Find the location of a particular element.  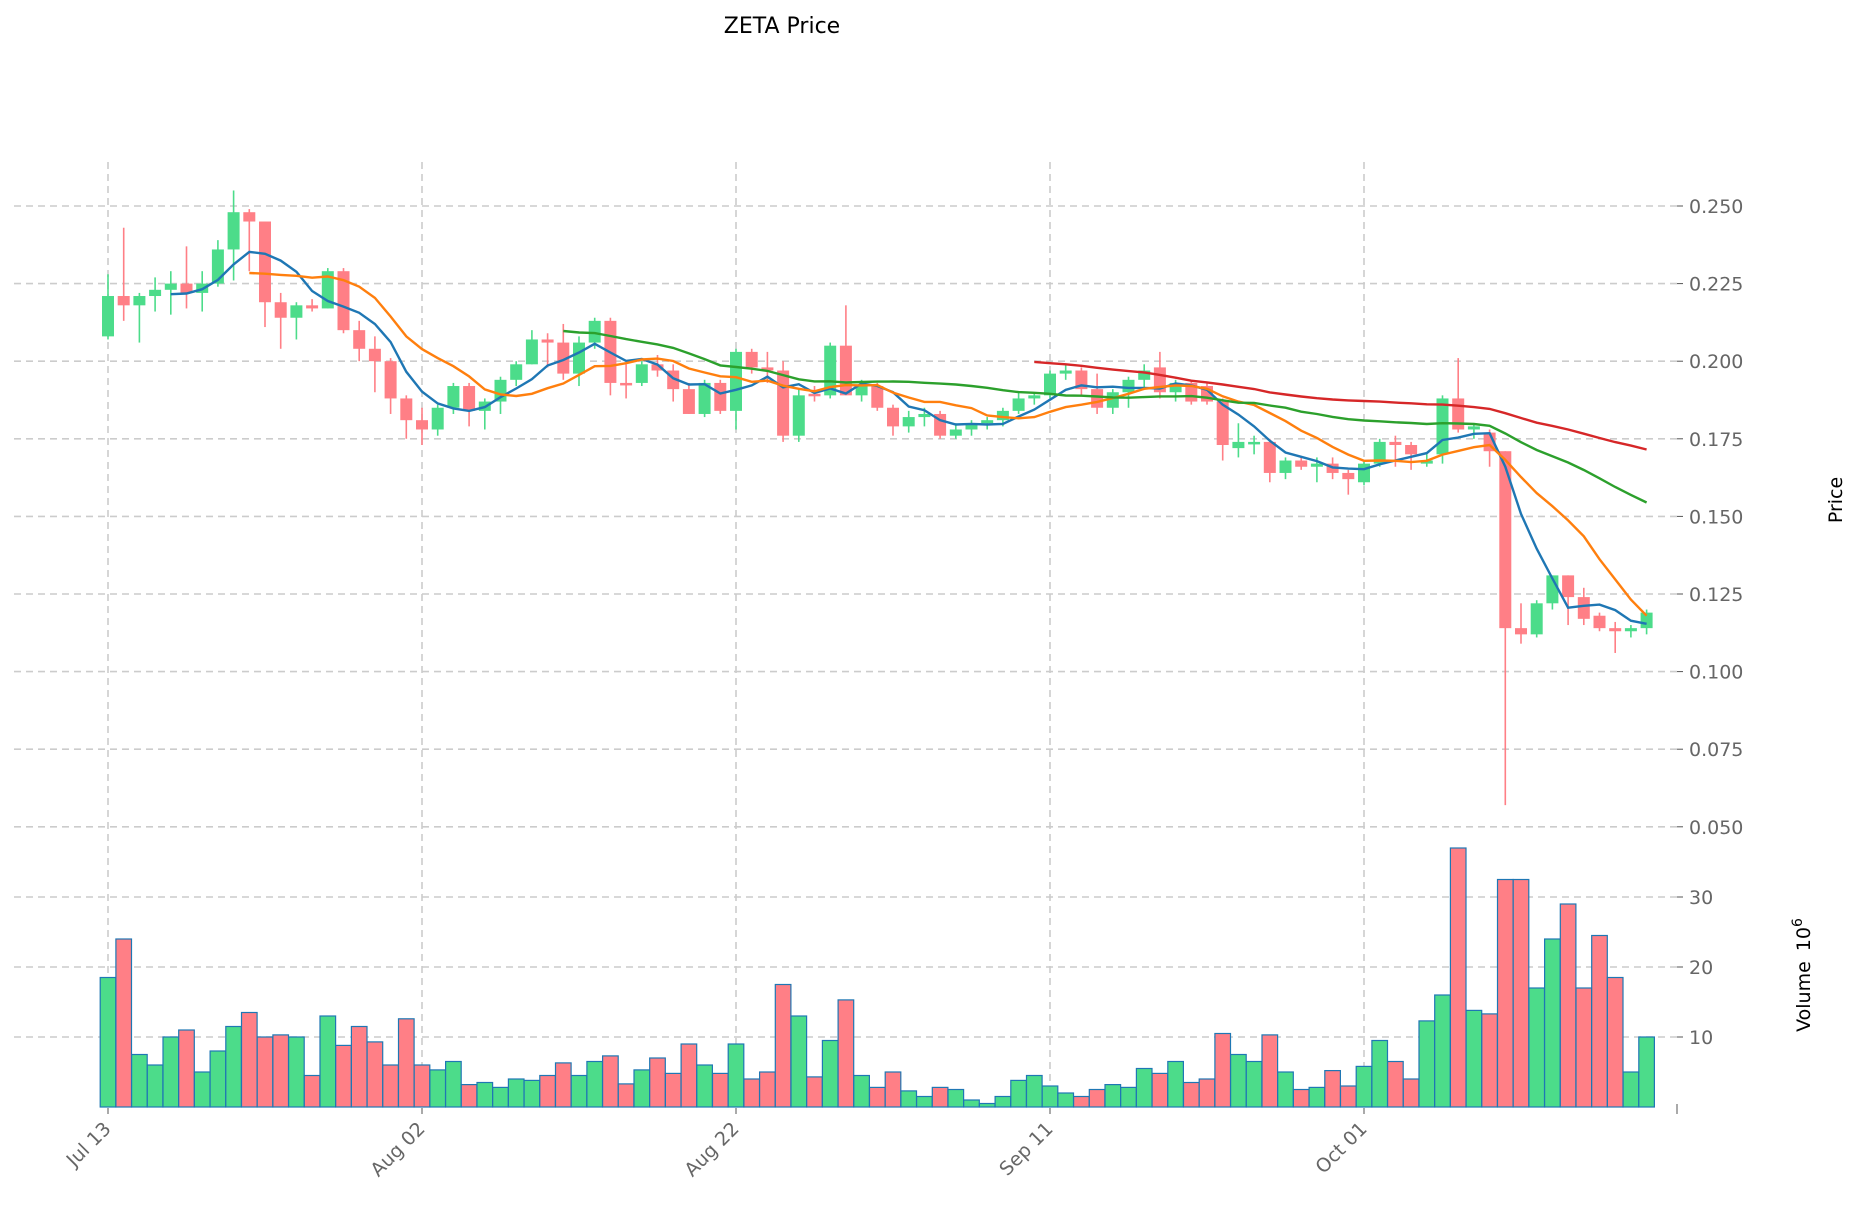

volume-tick-label: 30 is located at coordinates (1701, 898).